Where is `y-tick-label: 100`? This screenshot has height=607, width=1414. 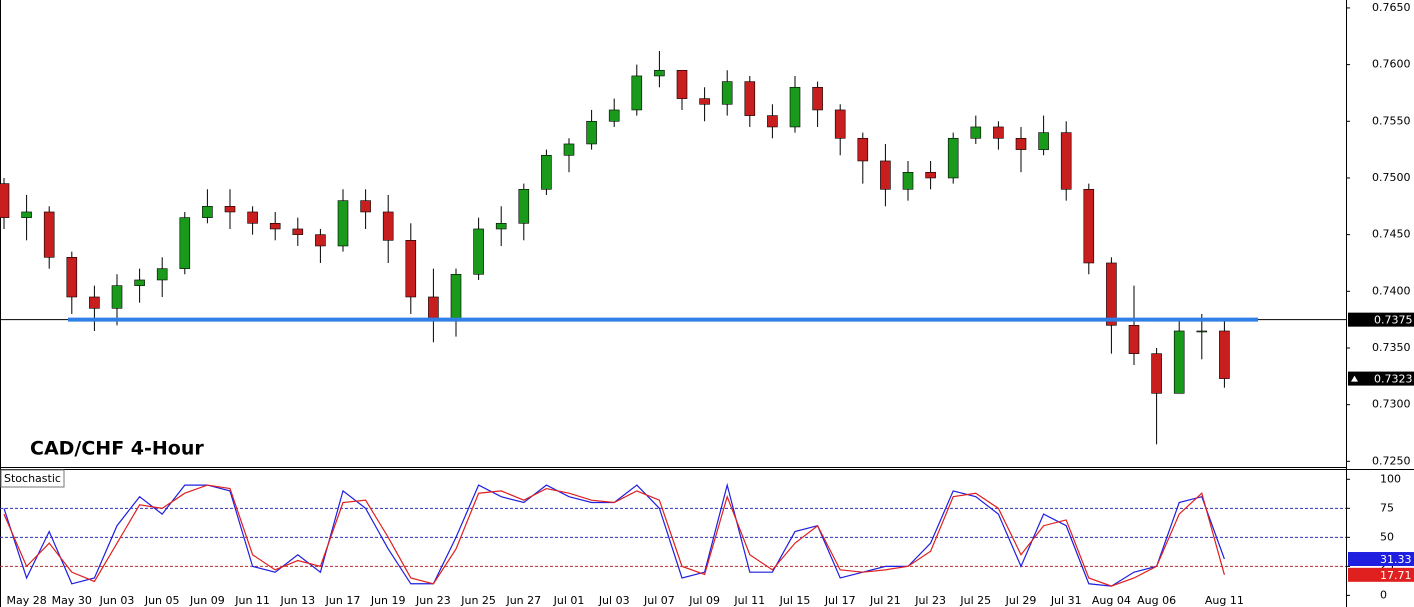 y-tick-label: 100 is located at coordinates (1390, 478).